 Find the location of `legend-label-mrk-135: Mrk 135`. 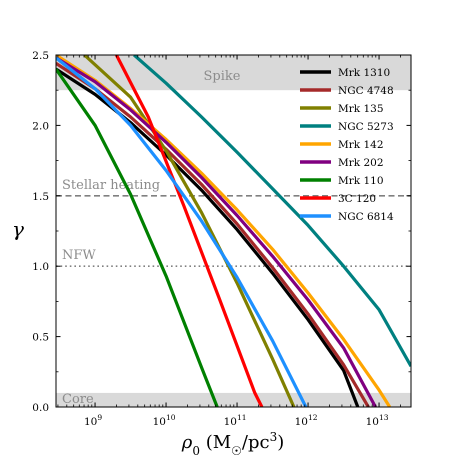

legend-label-mrk-135: Mrk 135 is located at coordinates (361, 109).